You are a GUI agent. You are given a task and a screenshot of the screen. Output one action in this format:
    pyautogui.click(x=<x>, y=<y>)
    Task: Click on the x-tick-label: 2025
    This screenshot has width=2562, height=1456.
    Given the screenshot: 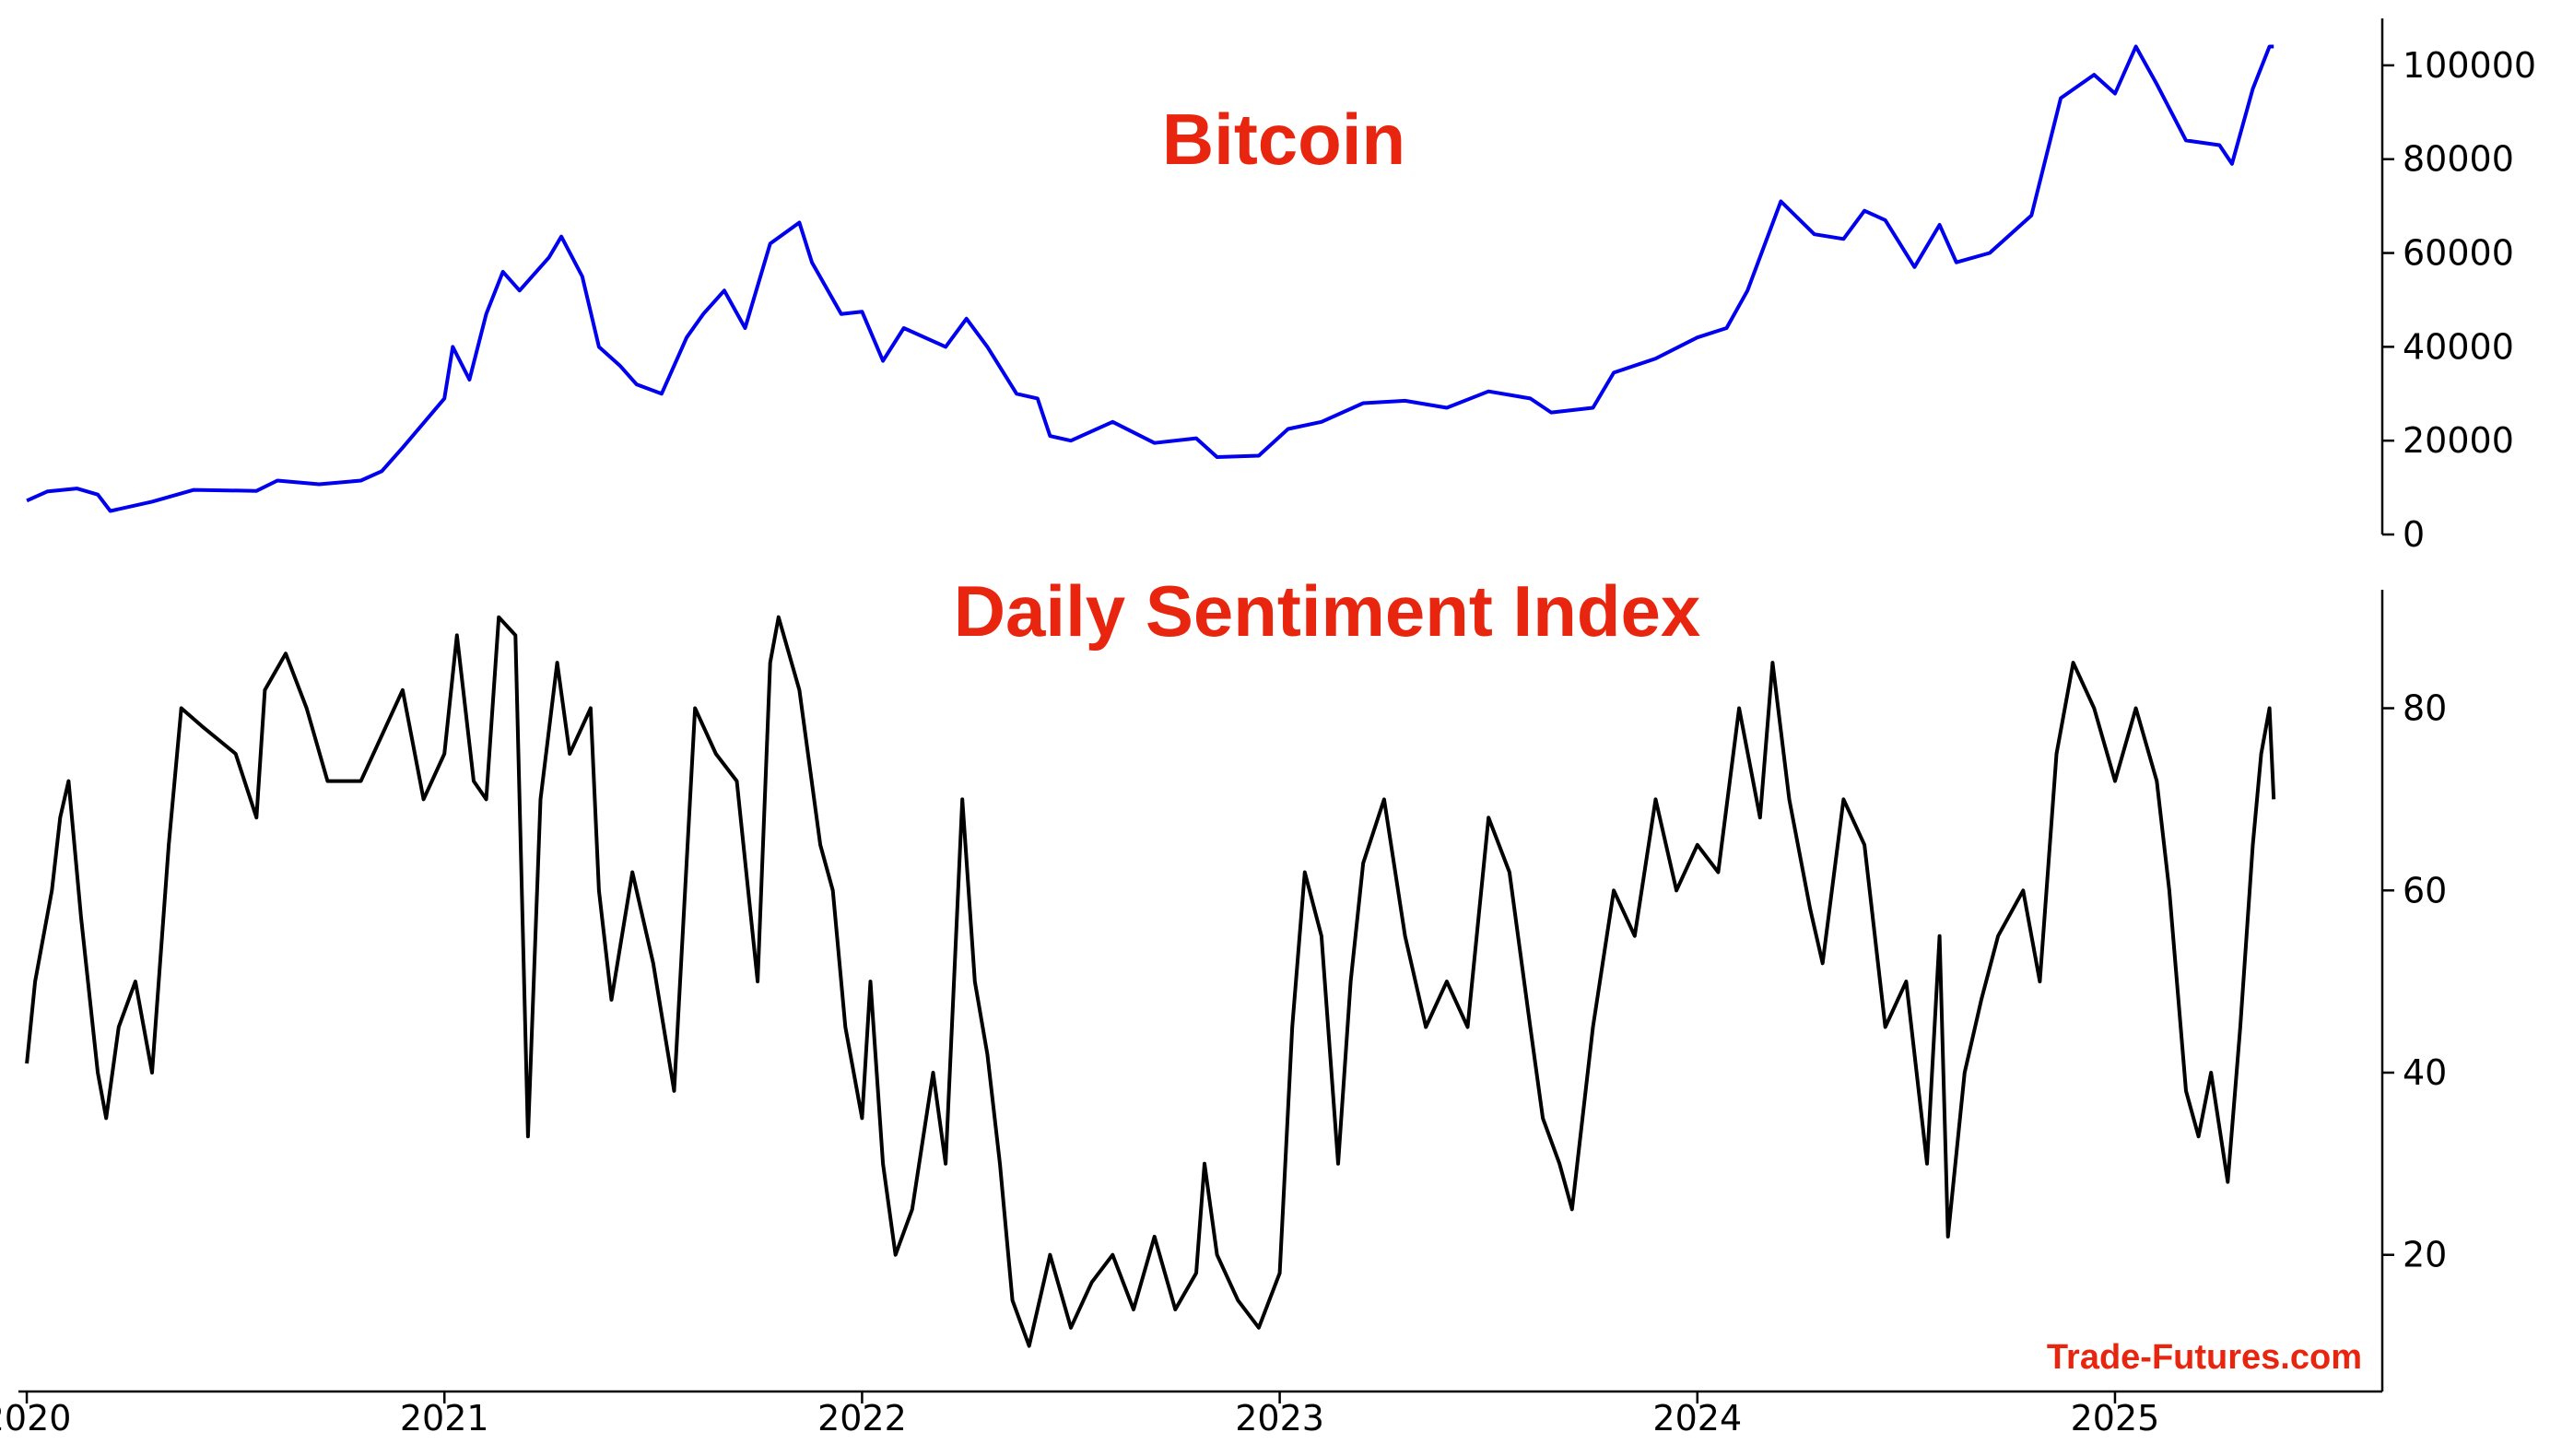 What is the action you would take?
    pyautogui.click(x=2116, y=1418)
    